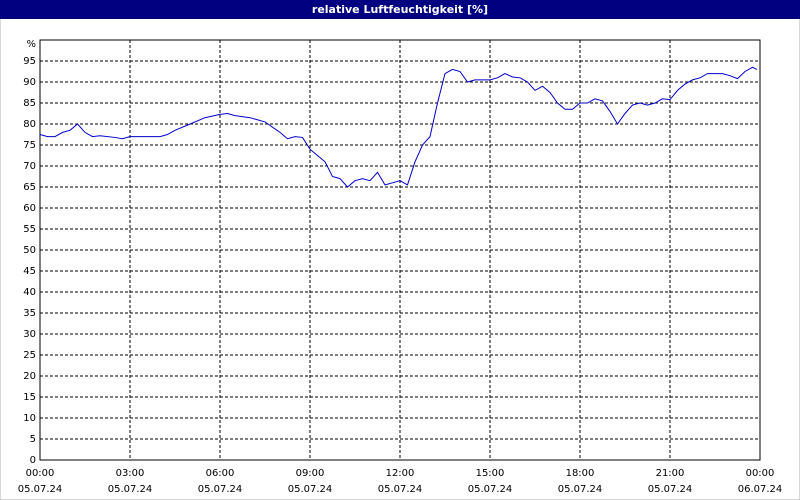 The image size is (800, 500). Describe the element at coordinates (29, 145) in the screenshot. I see `y-tick-label: 75` at that location.